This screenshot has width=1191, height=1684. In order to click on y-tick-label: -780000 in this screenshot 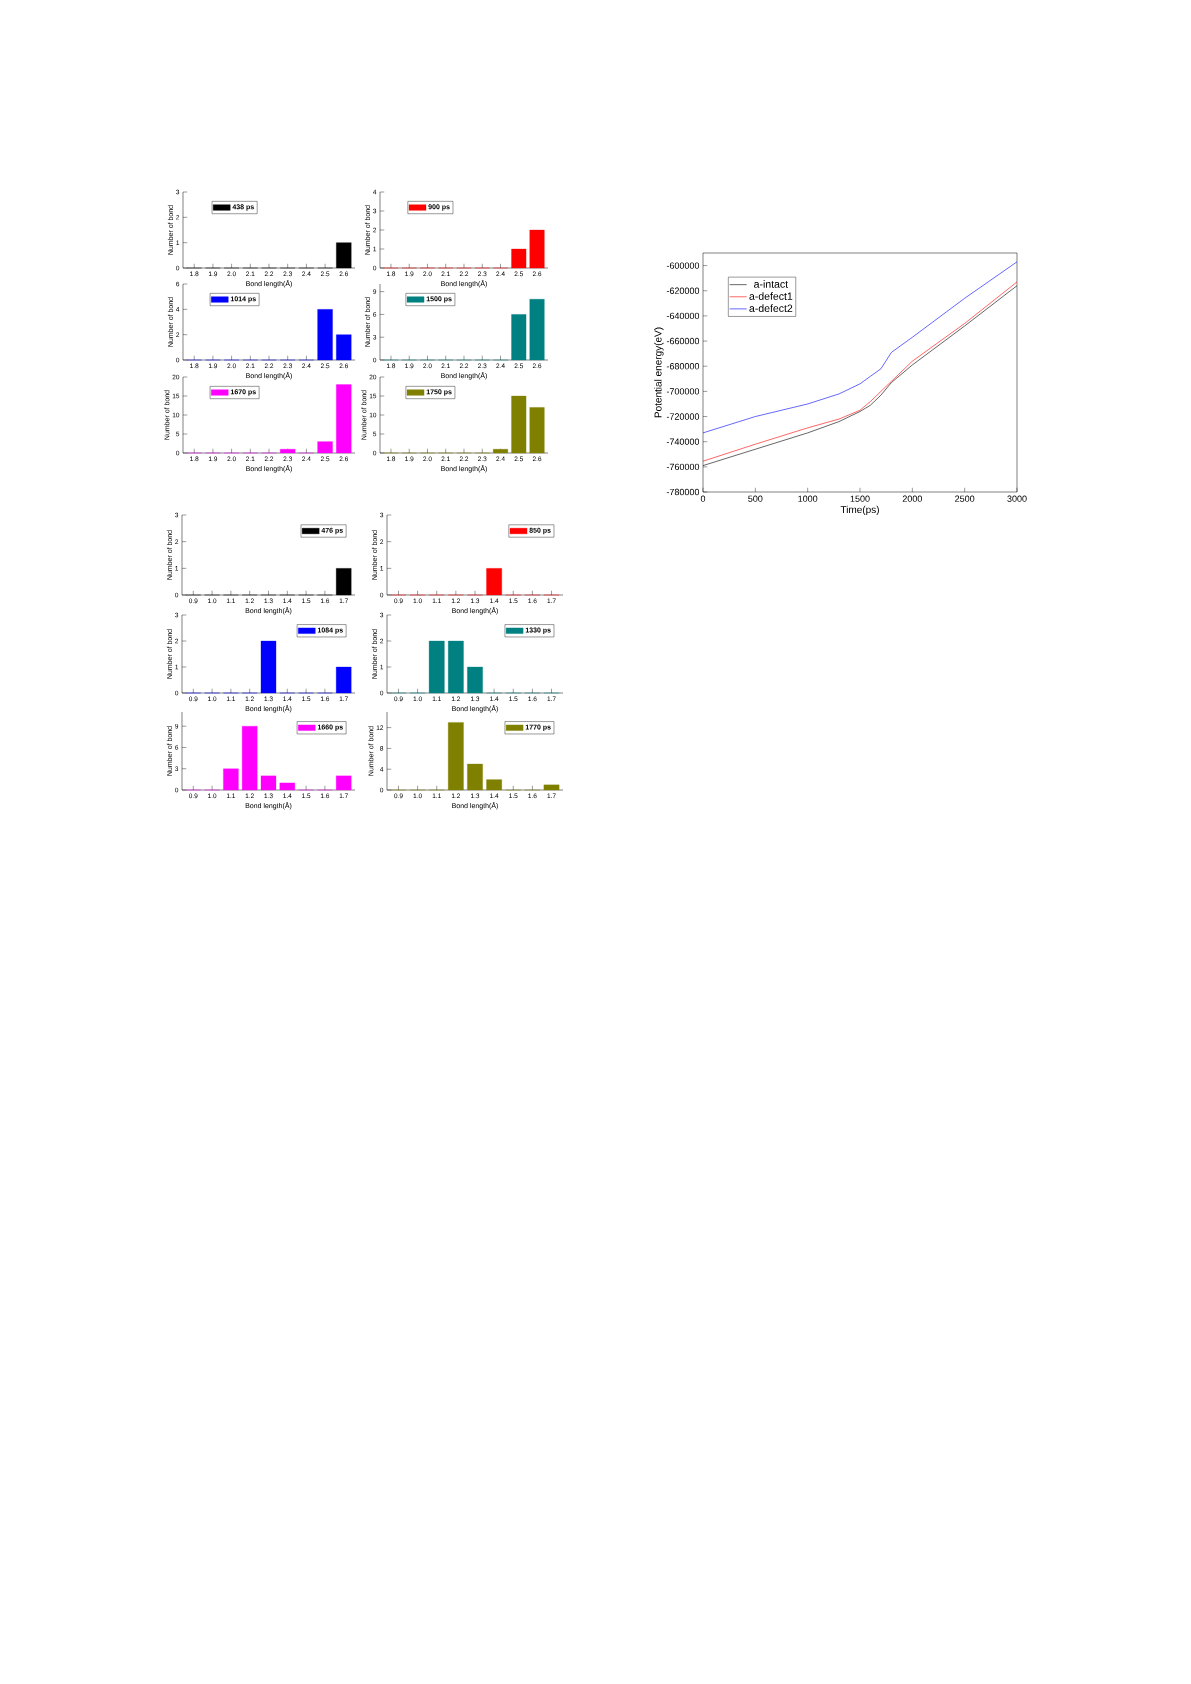, I will do `click(683, 492)`.